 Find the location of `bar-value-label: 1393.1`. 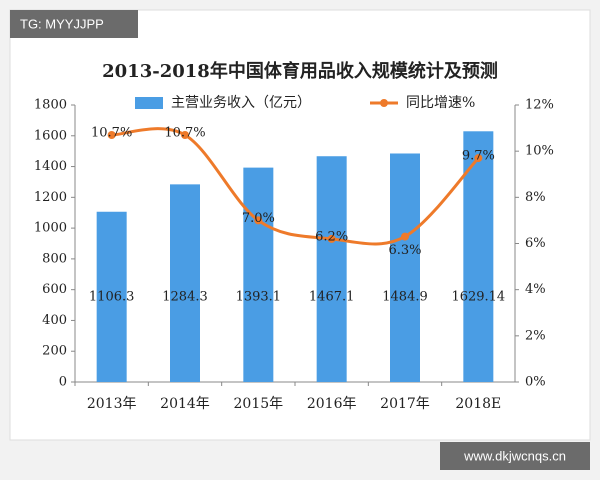

bar-value-label: 1393.1 is located at coordinates (259, 297).